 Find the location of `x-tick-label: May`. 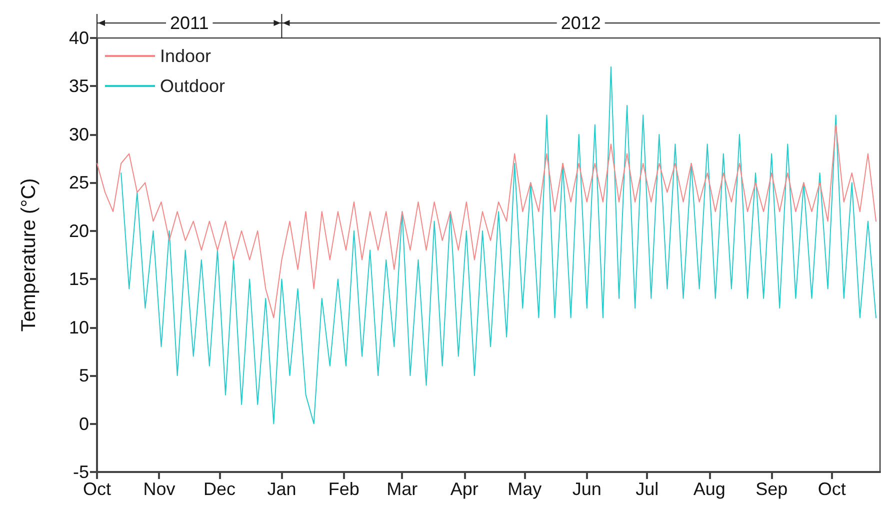

x-tick-label: May is located at coordinates (525, 489).